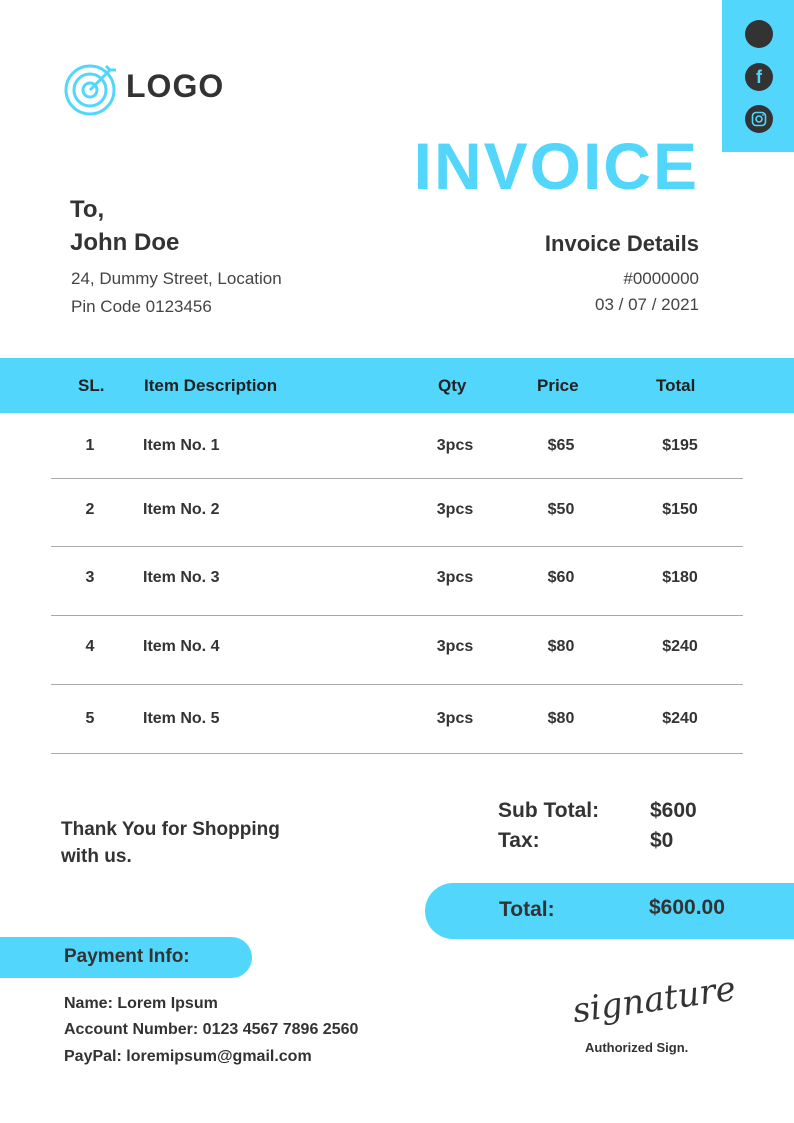 The image size is (794, 1123). What do you see at coordinates (654, 1000) in the screenshot?
I see `signature: signature` at bounding box center [654, 1000].